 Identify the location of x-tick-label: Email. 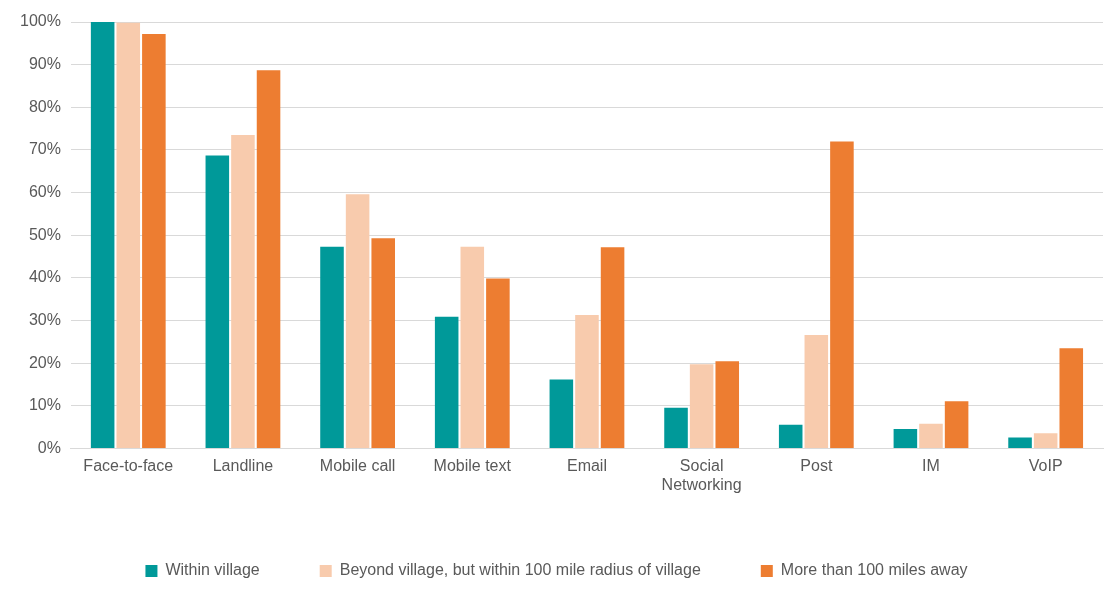
(586, 465).